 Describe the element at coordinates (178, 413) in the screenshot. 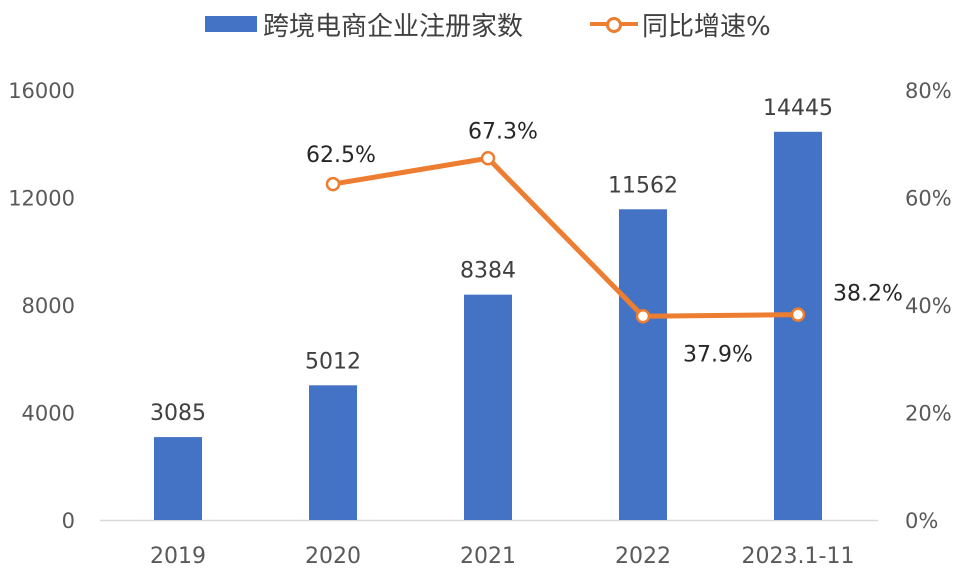

I see `bar-value-label: 3085` at that location.